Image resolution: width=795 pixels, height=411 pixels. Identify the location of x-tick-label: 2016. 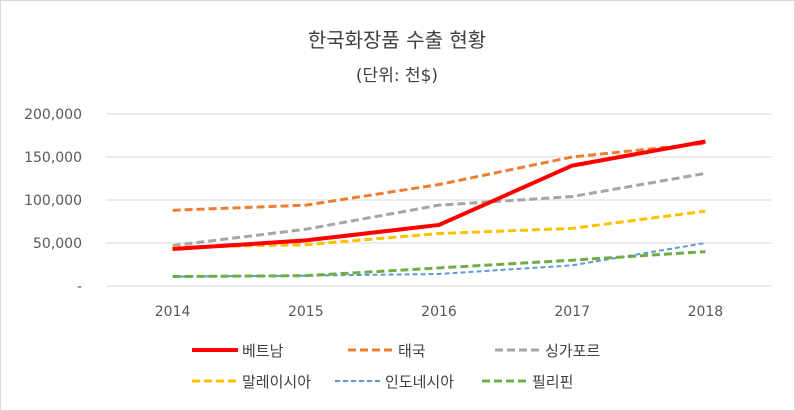
(439, 312).